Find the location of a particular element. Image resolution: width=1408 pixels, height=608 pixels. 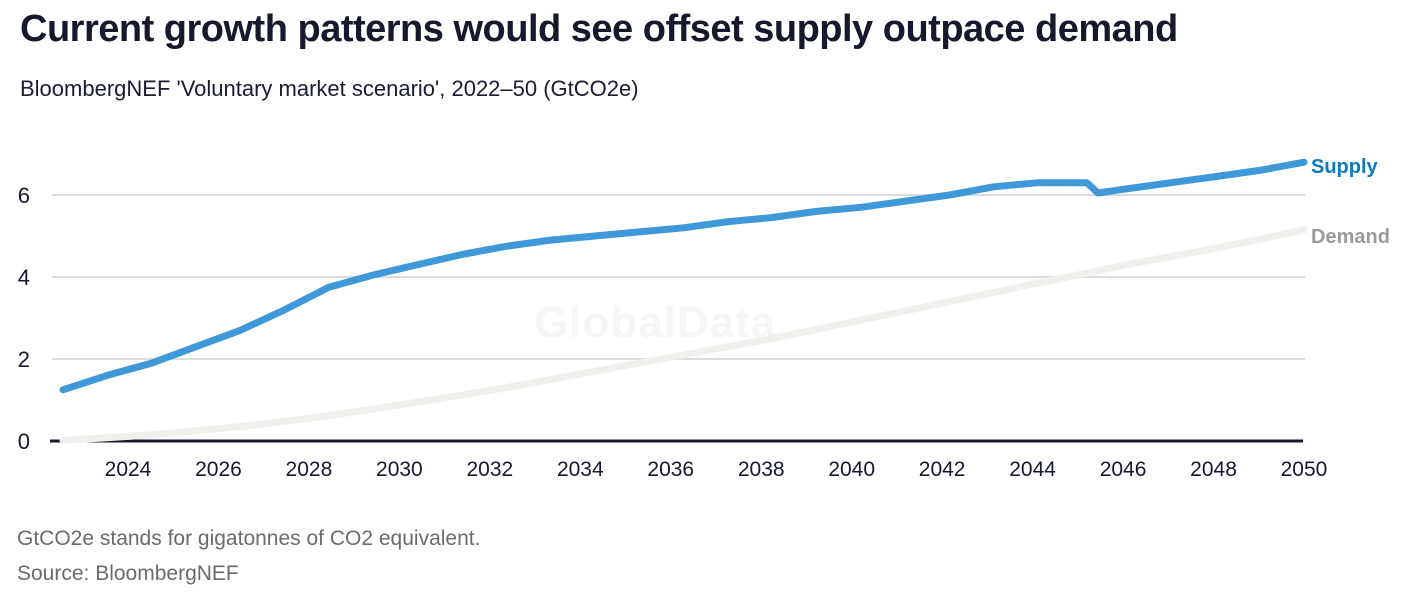

x-tick-label: 2034 is located at coordinates (580, 469).